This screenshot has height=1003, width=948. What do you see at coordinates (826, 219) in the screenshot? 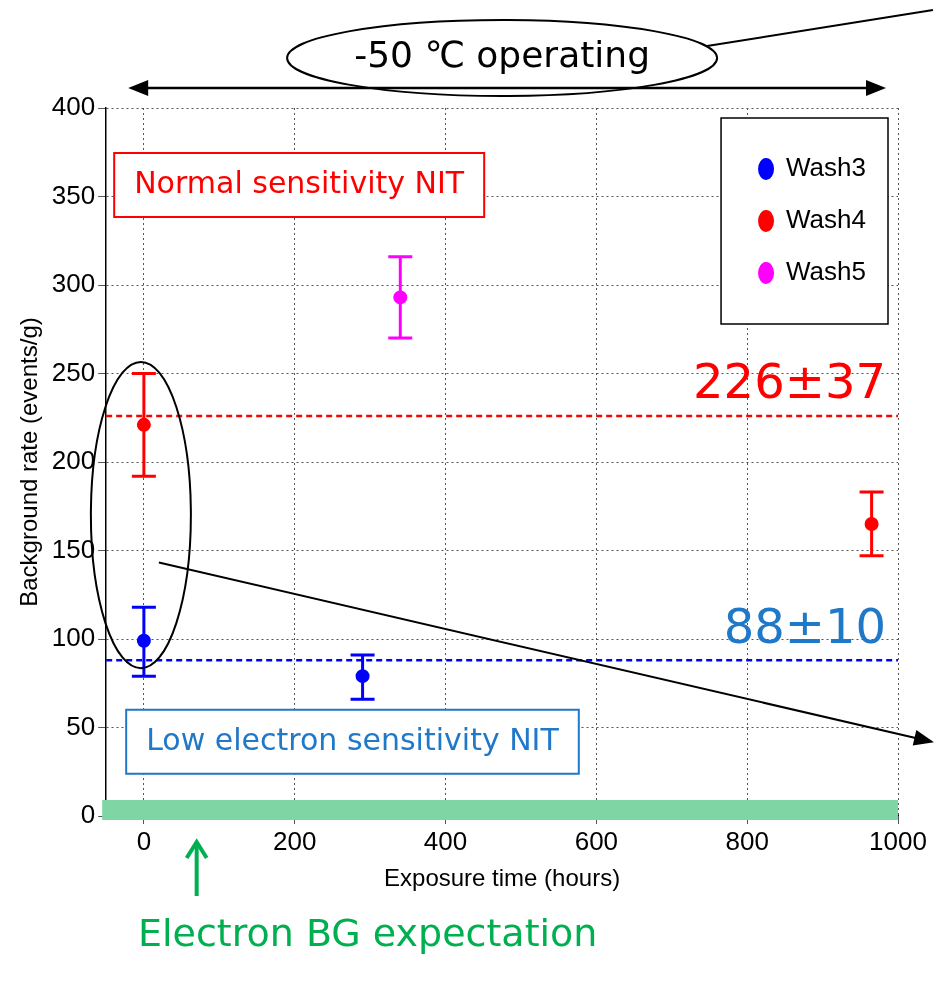
I see `legend-label: Wash4` at bounding box center [826, 219].